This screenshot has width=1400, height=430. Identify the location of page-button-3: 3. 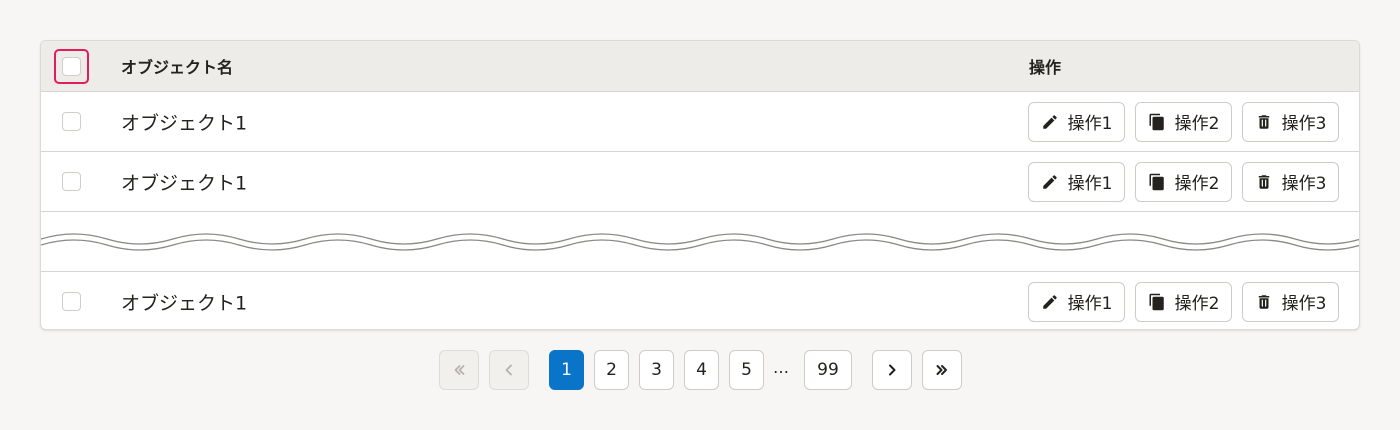
(656, 370).